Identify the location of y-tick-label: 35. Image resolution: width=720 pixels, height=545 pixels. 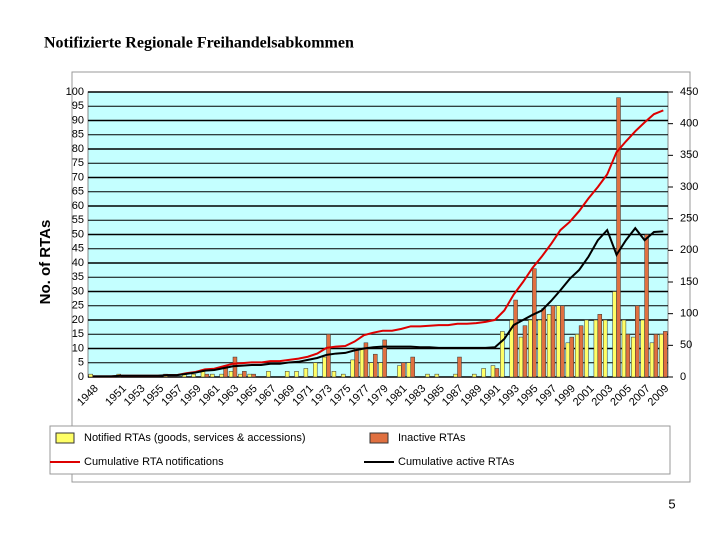
(78, 277).